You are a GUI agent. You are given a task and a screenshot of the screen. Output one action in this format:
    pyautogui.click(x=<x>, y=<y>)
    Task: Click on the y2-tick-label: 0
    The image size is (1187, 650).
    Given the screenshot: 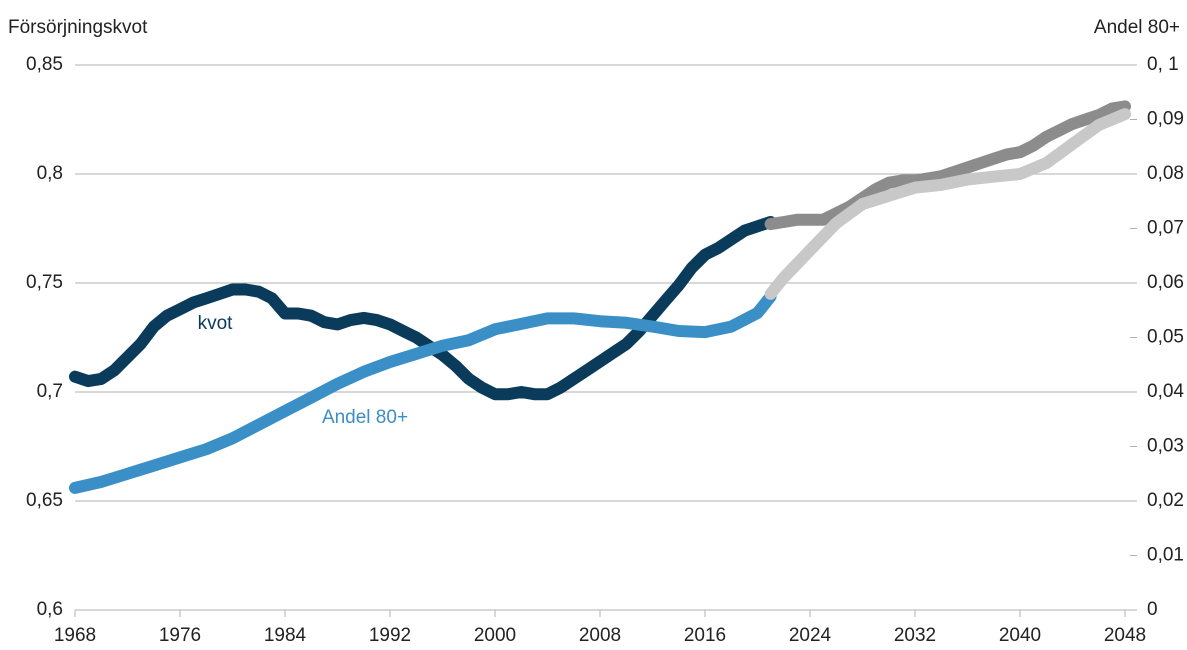 What is the action you would take?
    pyautogui.click(x=1152, y=609)
    